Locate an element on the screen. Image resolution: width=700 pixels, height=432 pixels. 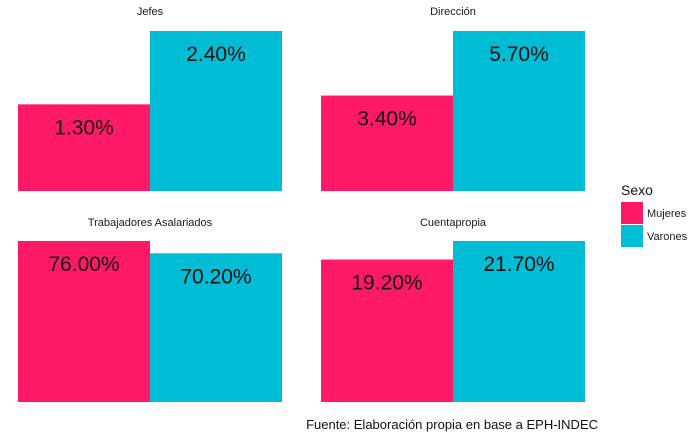
data-label-jefes-mujeres: 1.30% is located at coordinates (84, 127).